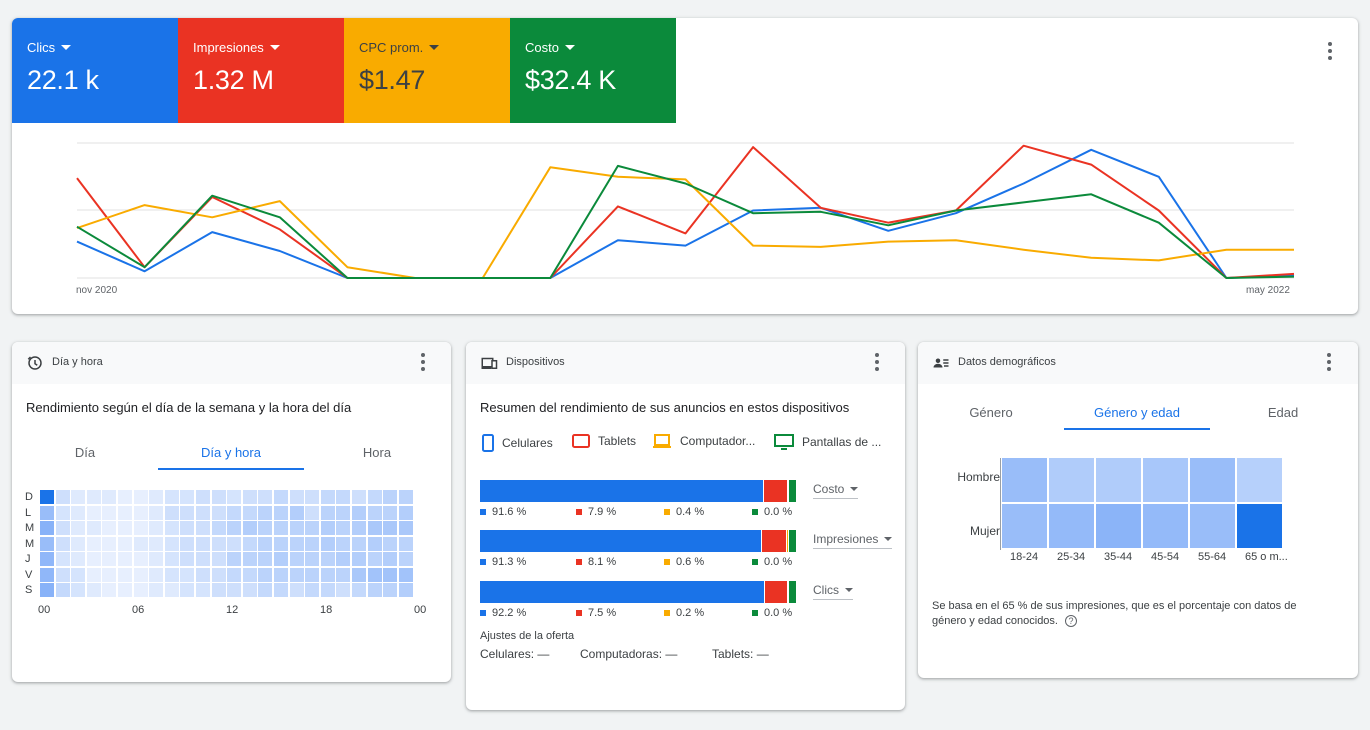 The width and height of the screenshot is (1370, 730). What do you see at coordinates (427, 70) in the screenshot?
I see `metric-tile: CPC prom. $1.47` at bounding box center [427, 70].